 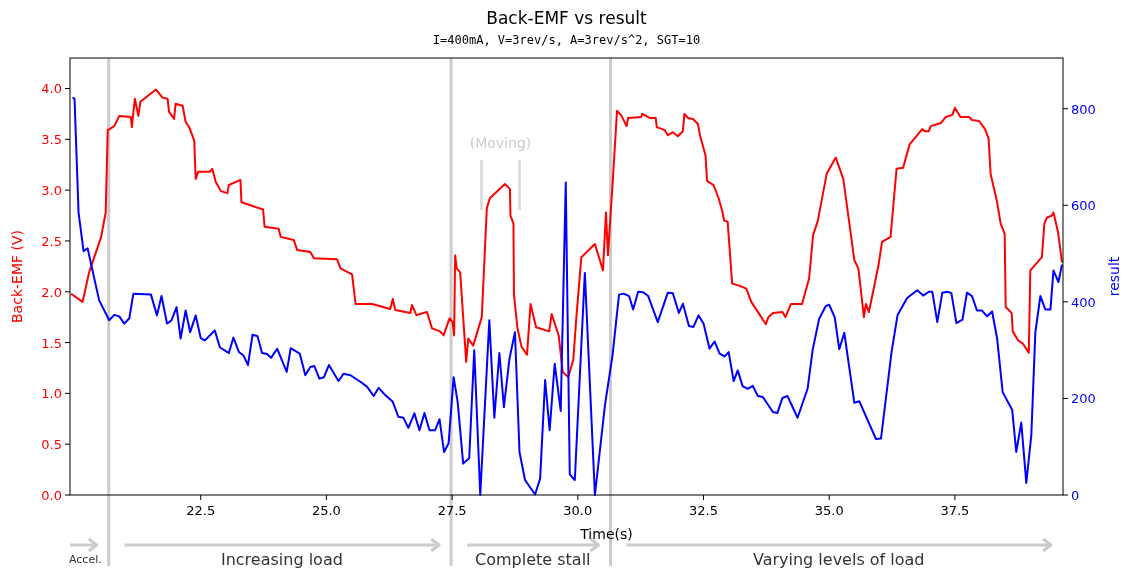 I want to click on chart-title: Back-EMF vs result, so click(x=567, y=18).